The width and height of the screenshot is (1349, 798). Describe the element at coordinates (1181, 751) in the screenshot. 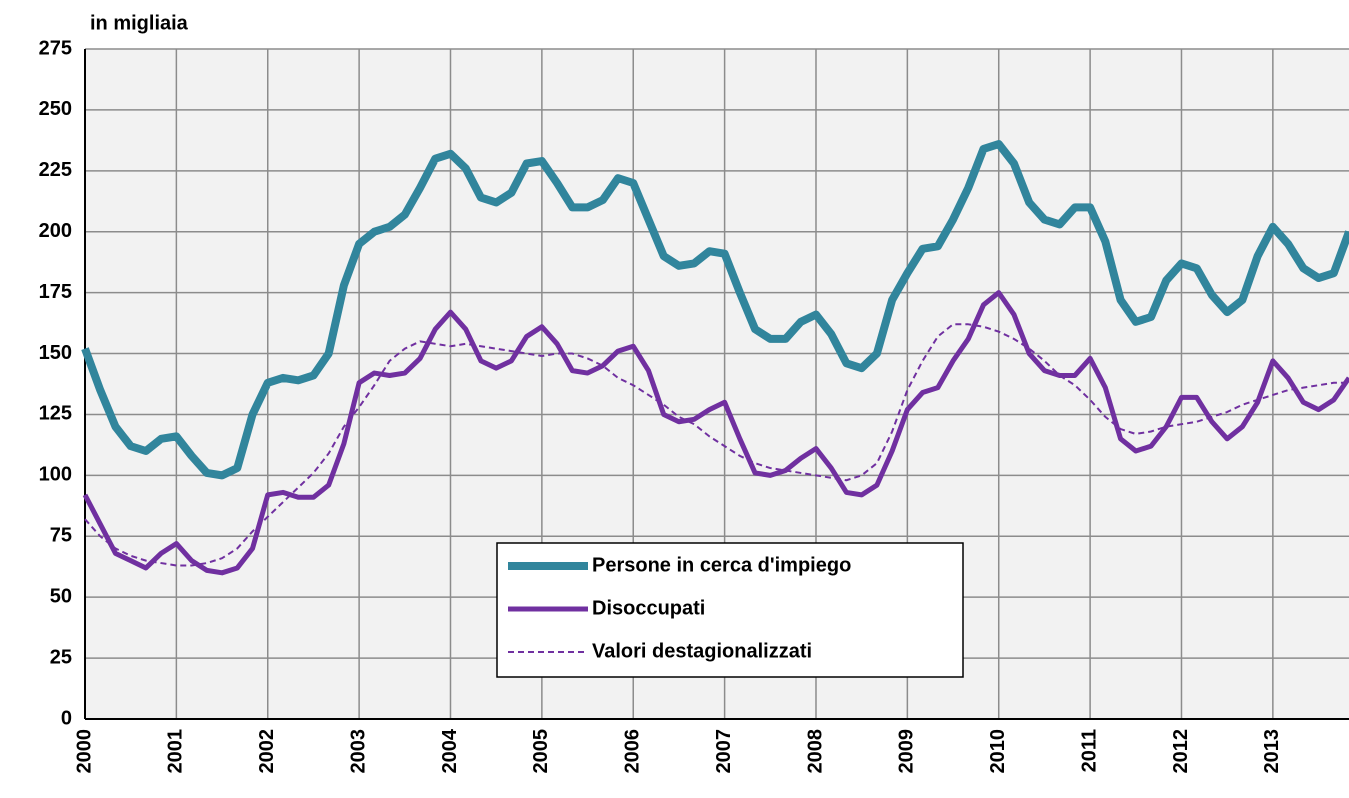

I see `x-tick-label: 2012` at that location.